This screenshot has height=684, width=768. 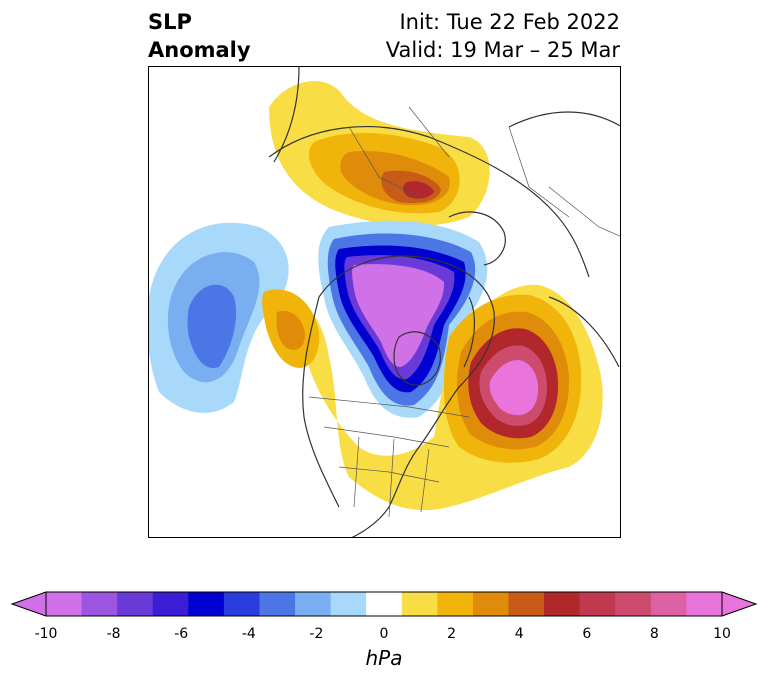 What do you see at coordinates (46, 634) in the screenshot?
I see `colorbar-tick-label: -10` at bounding box center [46, 634].